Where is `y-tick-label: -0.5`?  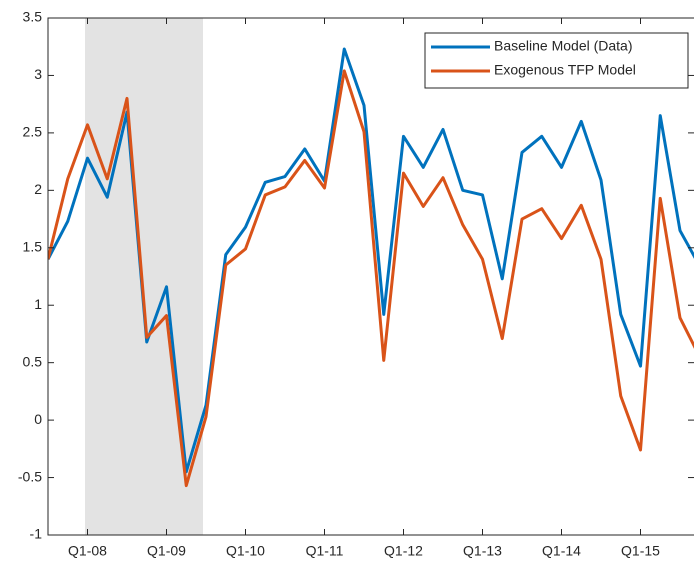 y-tick-label: -0.5 is located at coordinates (30, 476).